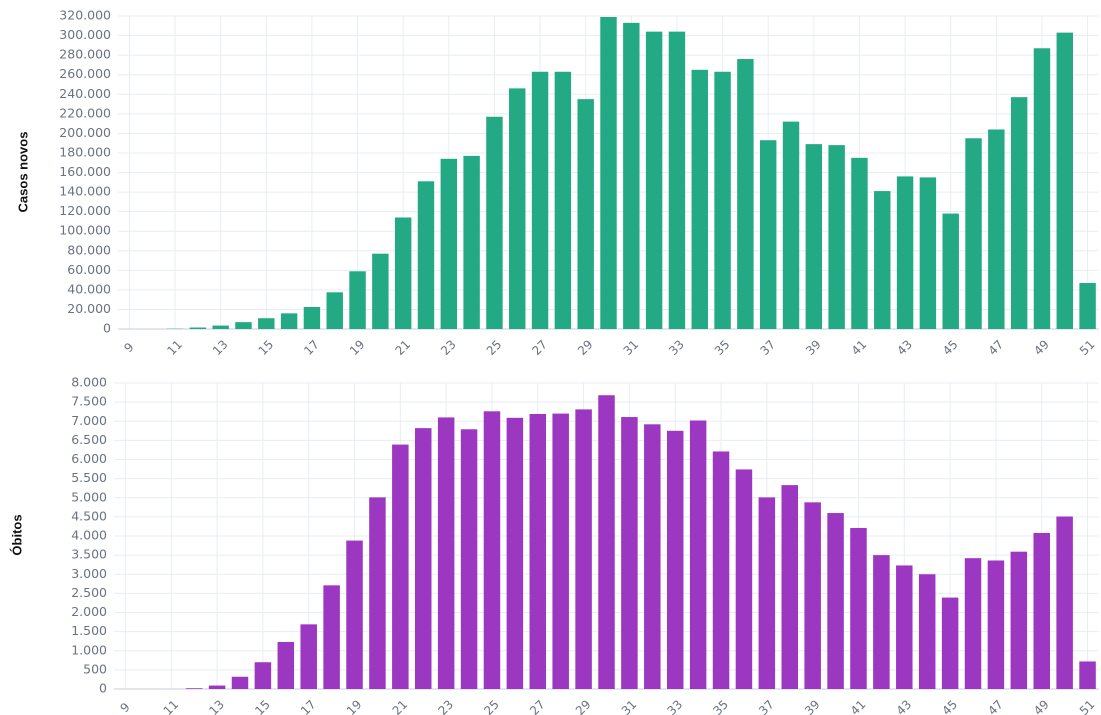 This screenshot has height=715, width=1101. Describe the element at coordinates (89, 249) in the screenshot. I see `y-tick-label: 80.000` at that location.